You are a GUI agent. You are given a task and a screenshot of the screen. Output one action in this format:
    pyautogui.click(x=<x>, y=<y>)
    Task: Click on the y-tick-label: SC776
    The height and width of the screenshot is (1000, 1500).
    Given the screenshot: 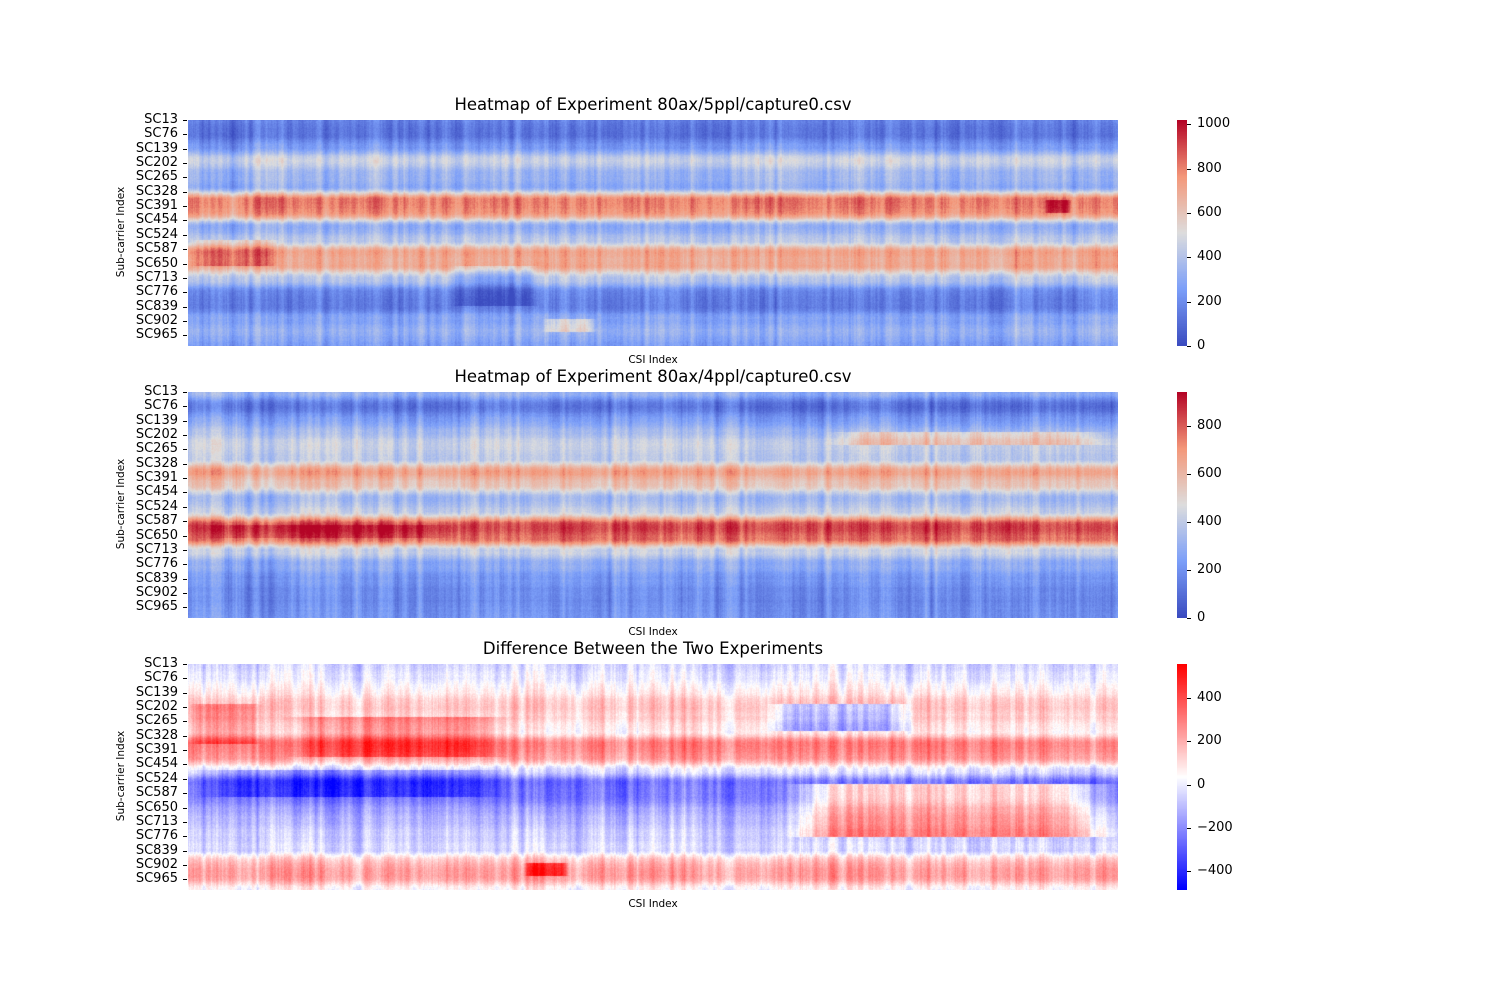 What is the action you would take?
    pyautogui.click(x=156, y=292)
    